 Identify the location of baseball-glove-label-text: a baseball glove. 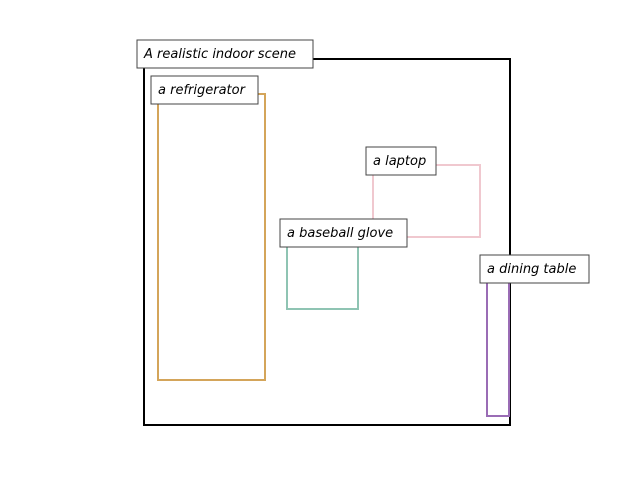
(340, 233).